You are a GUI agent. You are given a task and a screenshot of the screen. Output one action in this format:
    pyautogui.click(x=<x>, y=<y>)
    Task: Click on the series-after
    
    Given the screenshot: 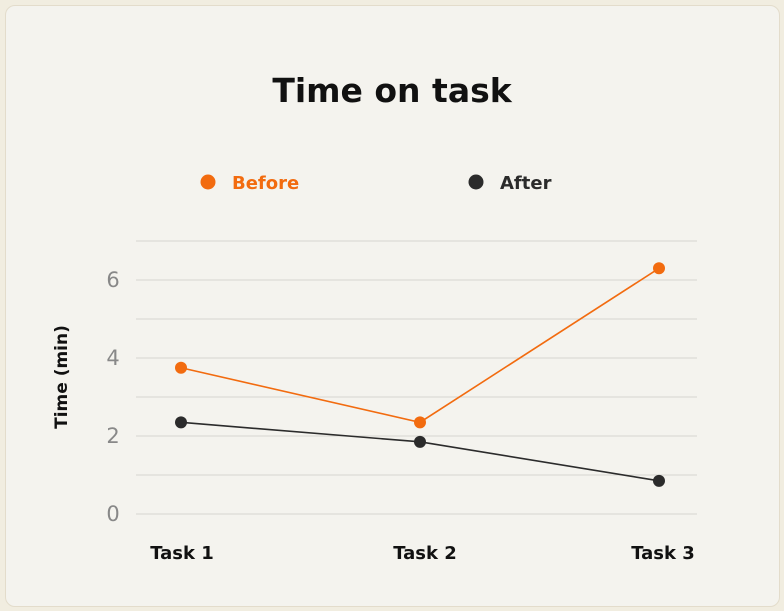 What is the action you would take?
    pyautogui.click(x=420, y=451)
    